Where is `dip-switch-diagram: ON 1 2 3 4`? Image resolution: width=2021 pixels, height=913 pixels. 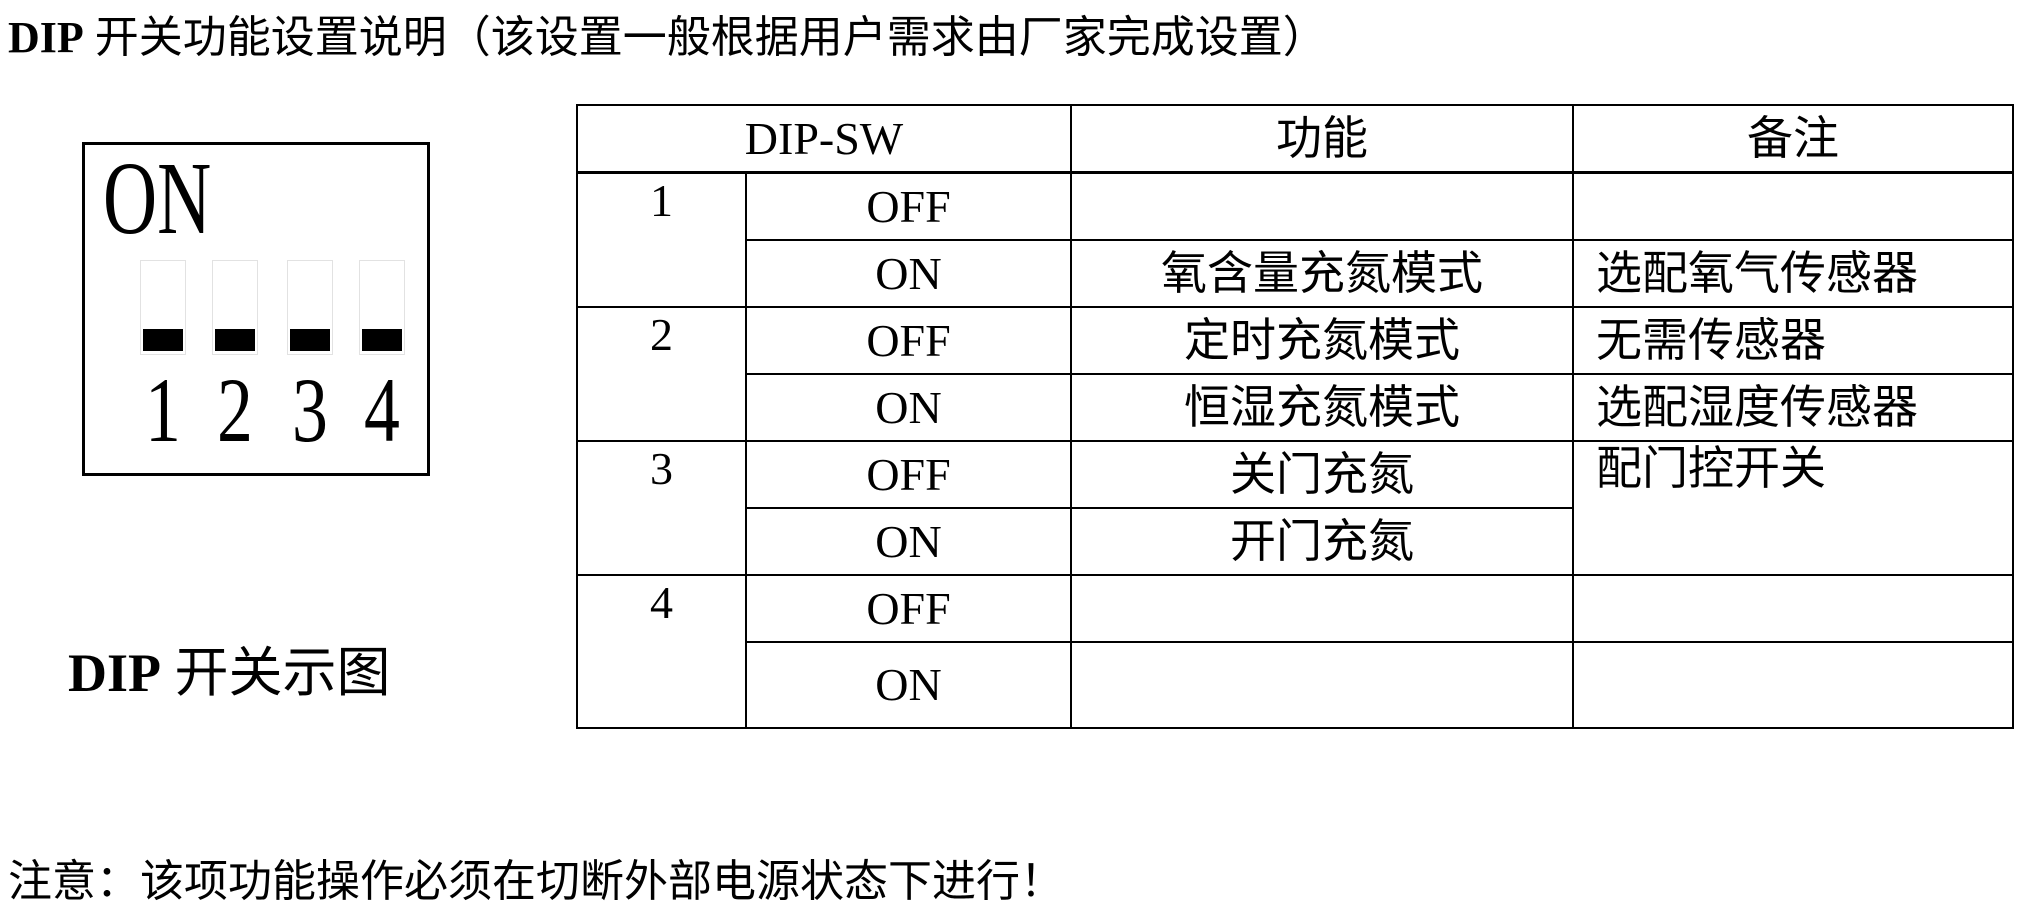 dip-switch-diagram: ON 1 2 3 4 is located at coordinates (256, 308).